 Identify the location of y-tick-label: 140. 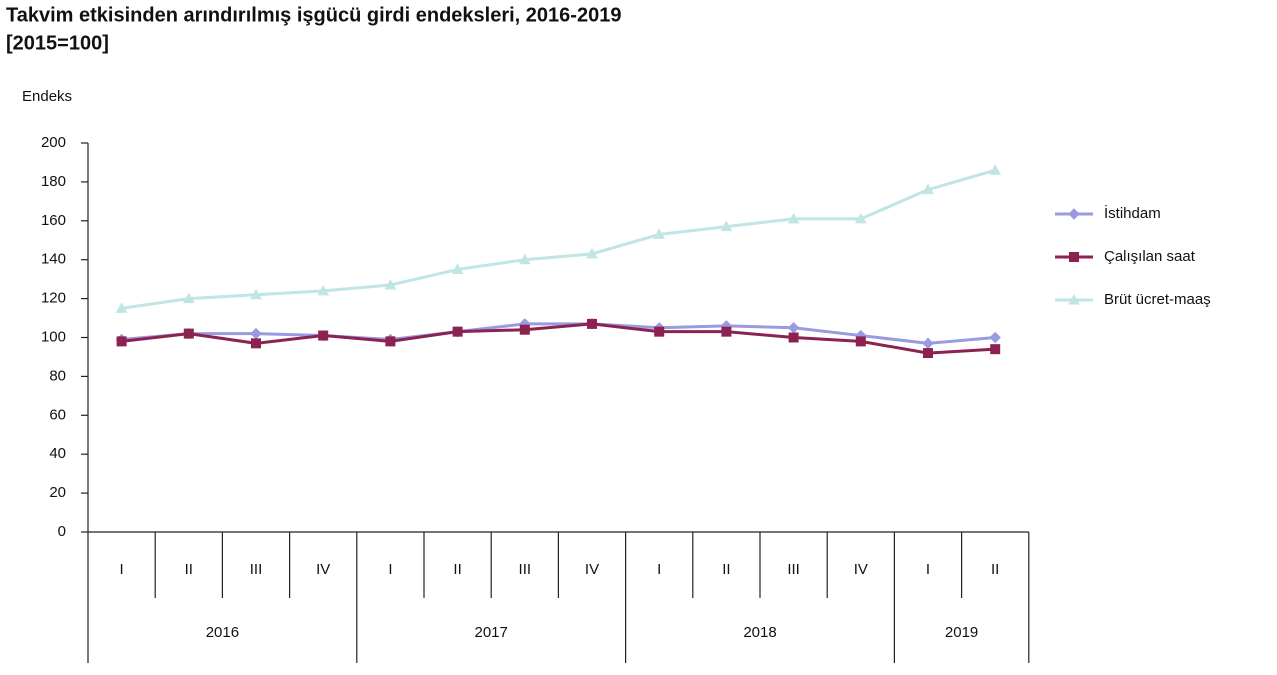
(53, 259).